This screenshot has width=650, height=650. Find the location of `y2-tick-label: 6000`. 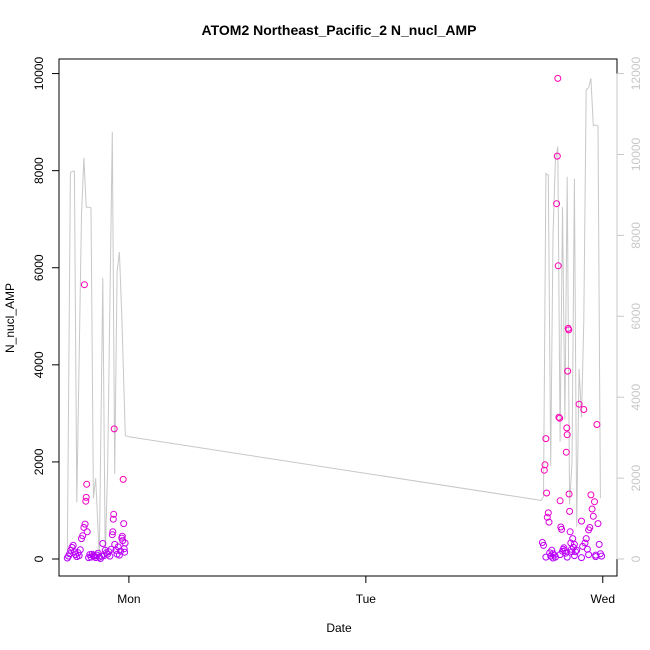

y2-tick-label: 6000 is located at coordinates (636, 316).